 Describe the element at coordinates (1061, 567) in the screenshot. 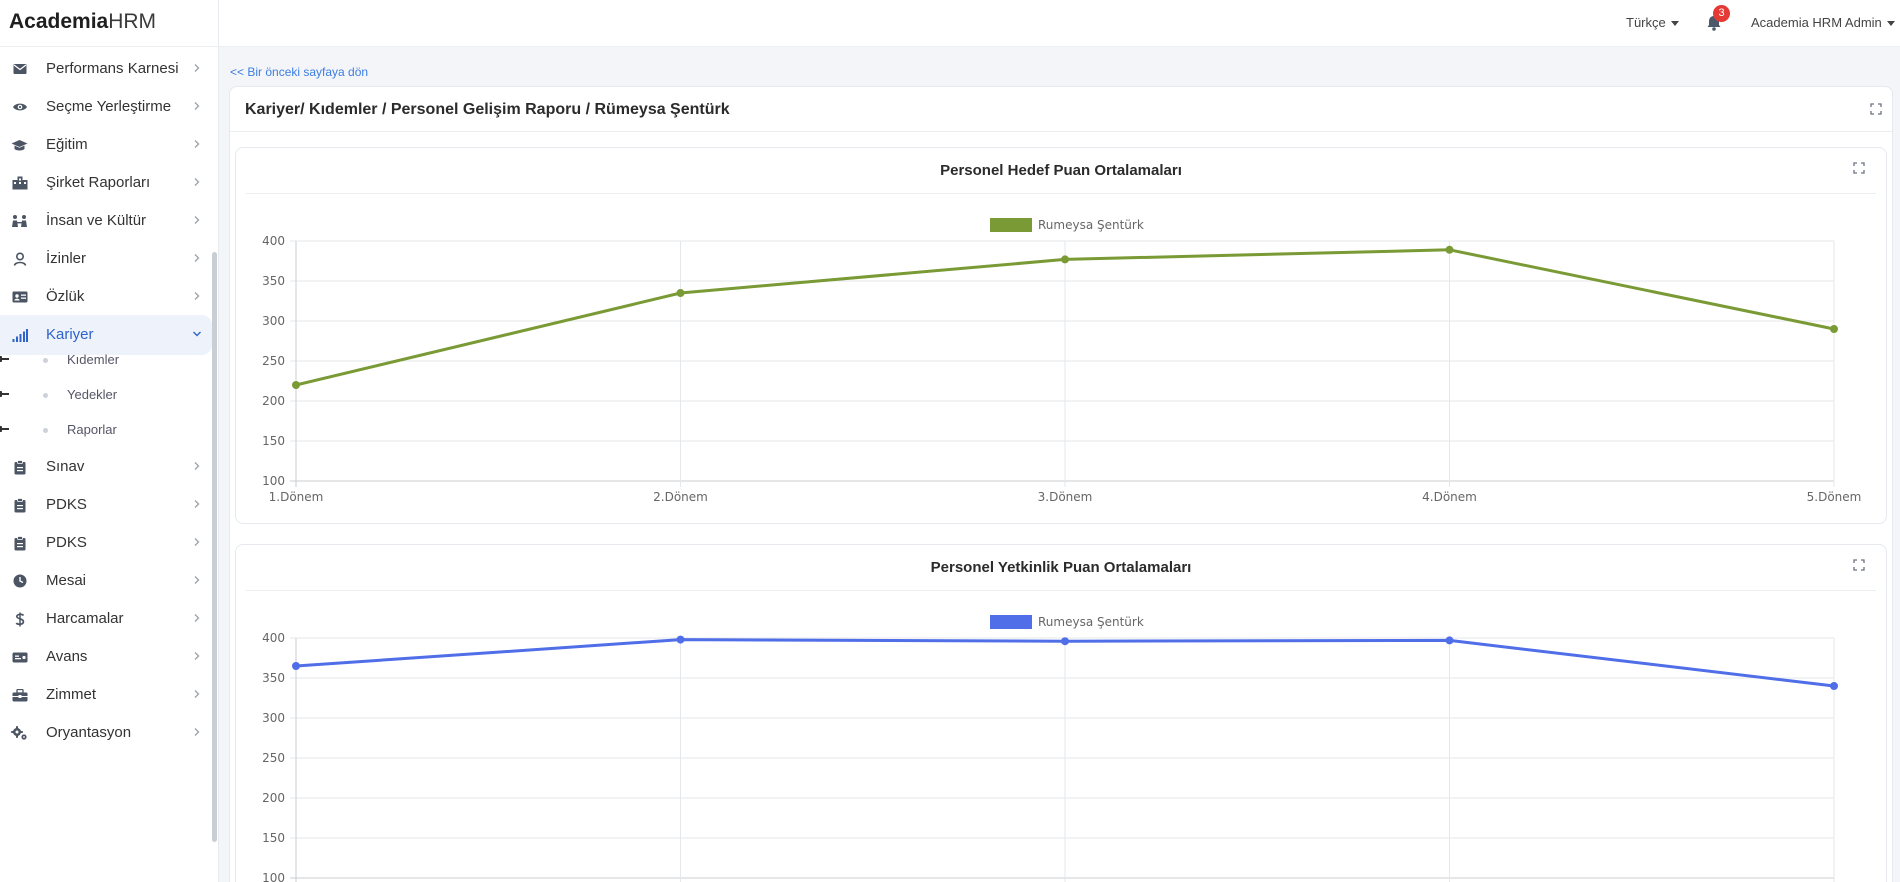

I see `chart-title: Personel Yetkinlik Puan Ortalamaları` at that location.